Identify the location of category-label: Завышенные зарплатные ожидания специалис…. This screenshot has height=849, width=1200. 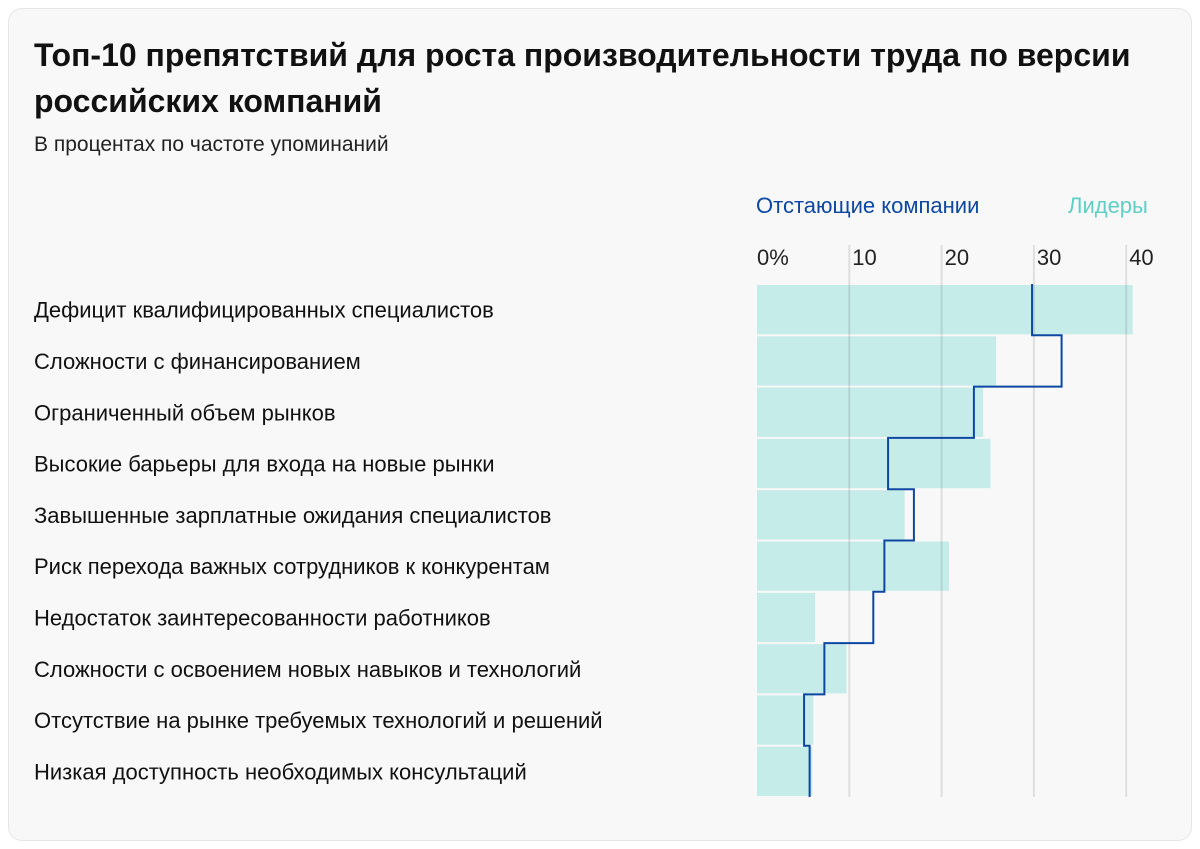
(293, 515).